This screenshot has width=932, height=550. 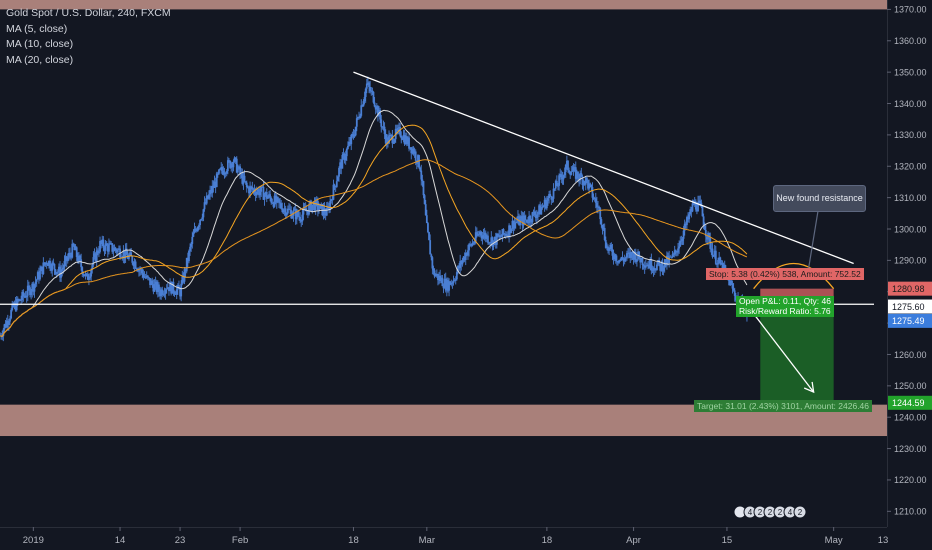 I want to click on y-tick-label: 1370.00, so click(x=910, y=10).